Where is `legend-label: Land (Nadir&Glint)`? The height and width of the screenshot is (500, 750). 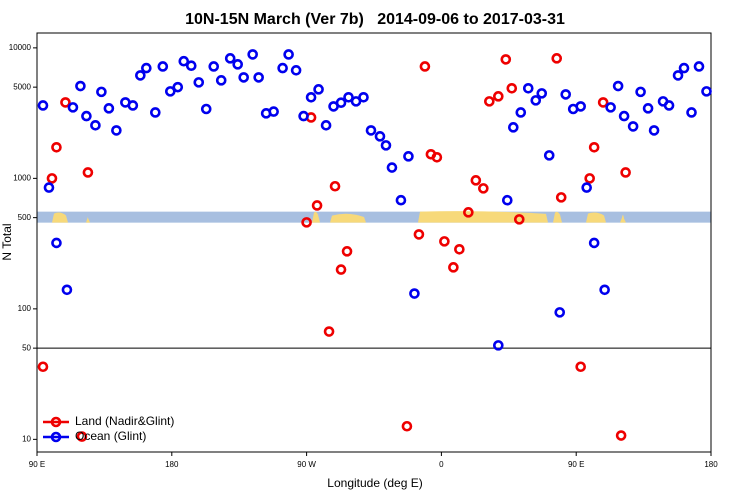 legend-label: Land (Nadir&Glint) is located at coordinates (124, 421).